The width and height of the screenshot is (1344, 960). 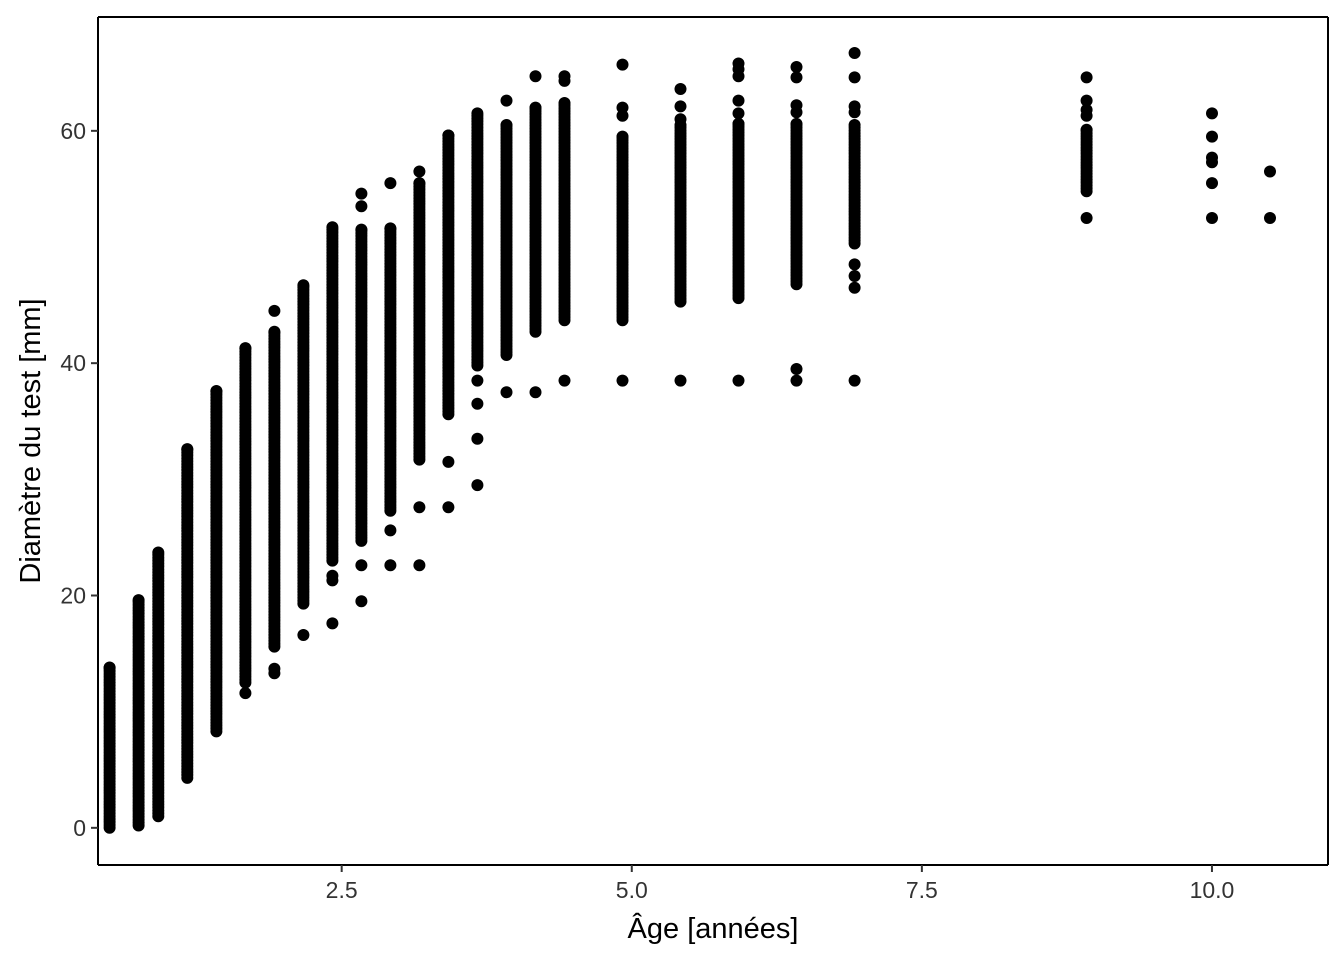 What do you see at coordinates (79, 828) in the screenshot?
I see `y-tick-label: 0` at bounding box center [79, 828].